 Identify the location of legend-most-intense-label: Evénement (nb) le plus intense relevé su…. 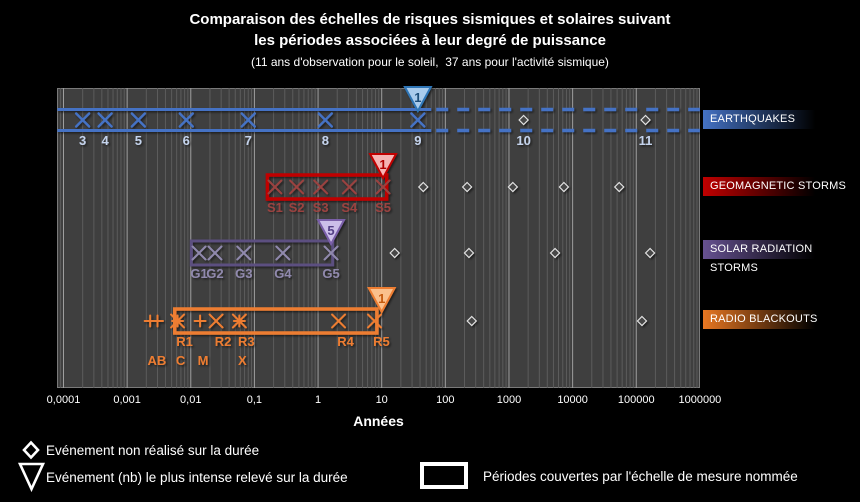
(197, 477).